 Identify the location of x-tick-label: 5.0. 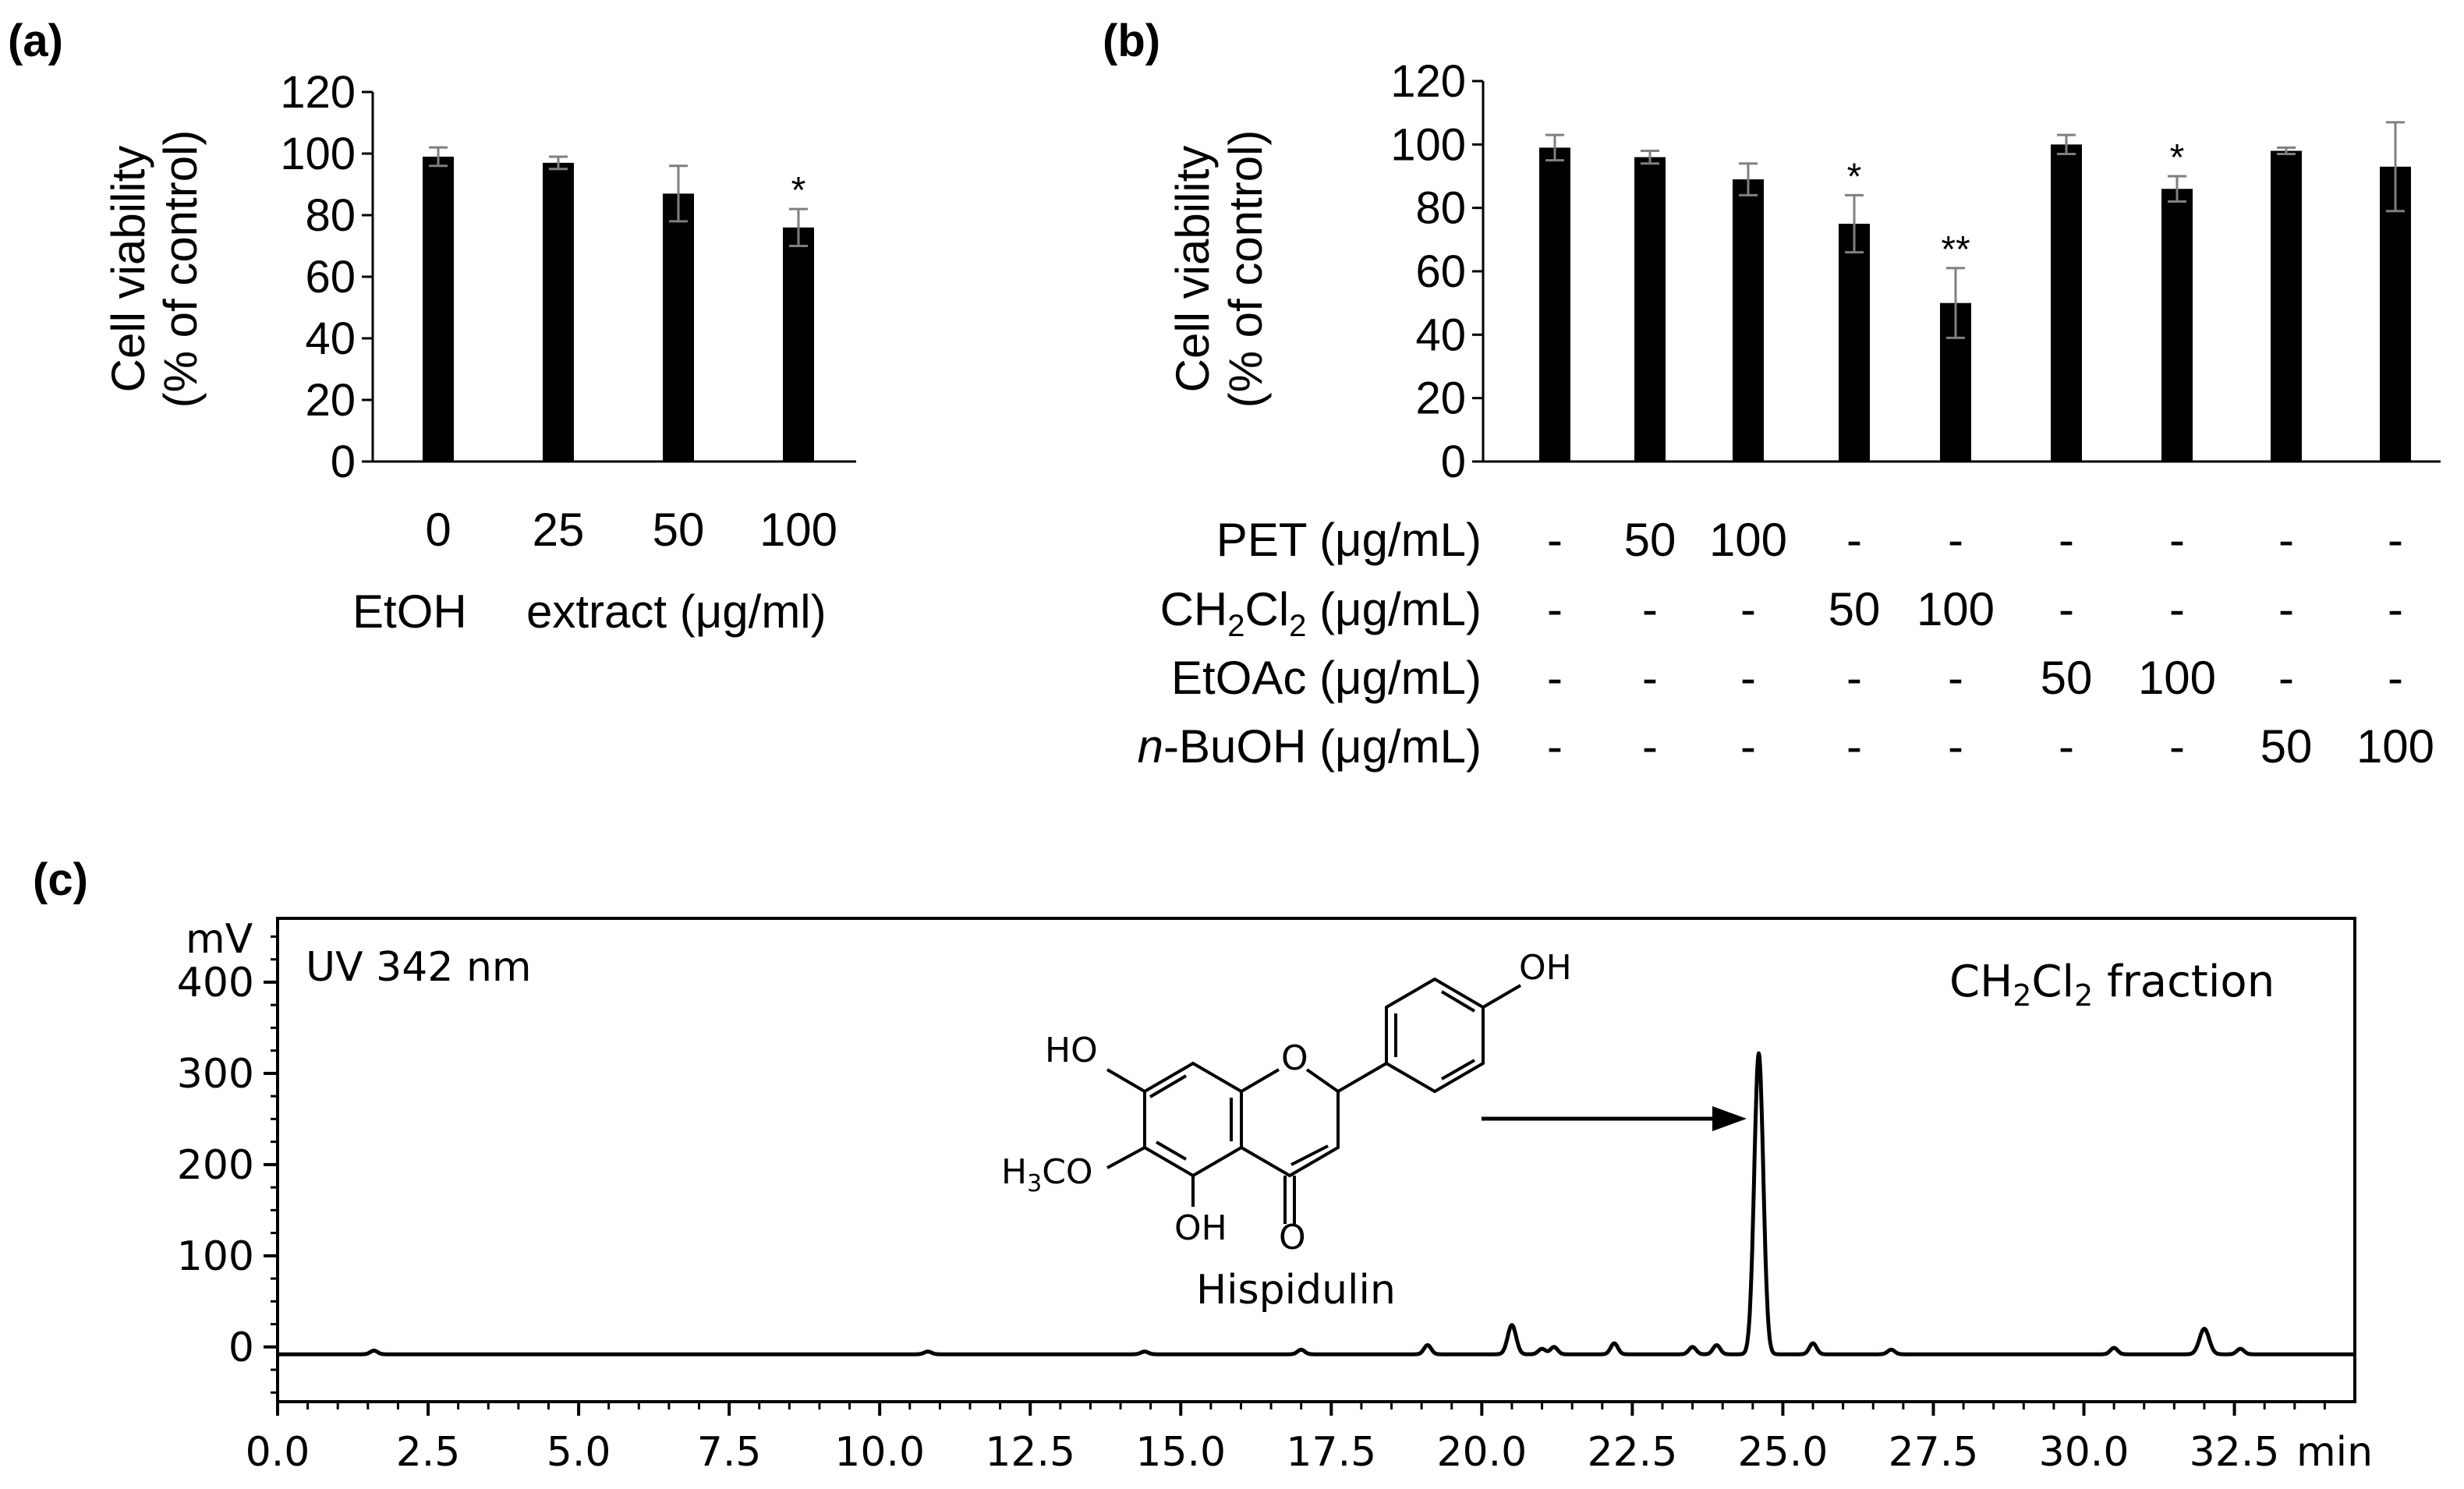
(579, 1452).